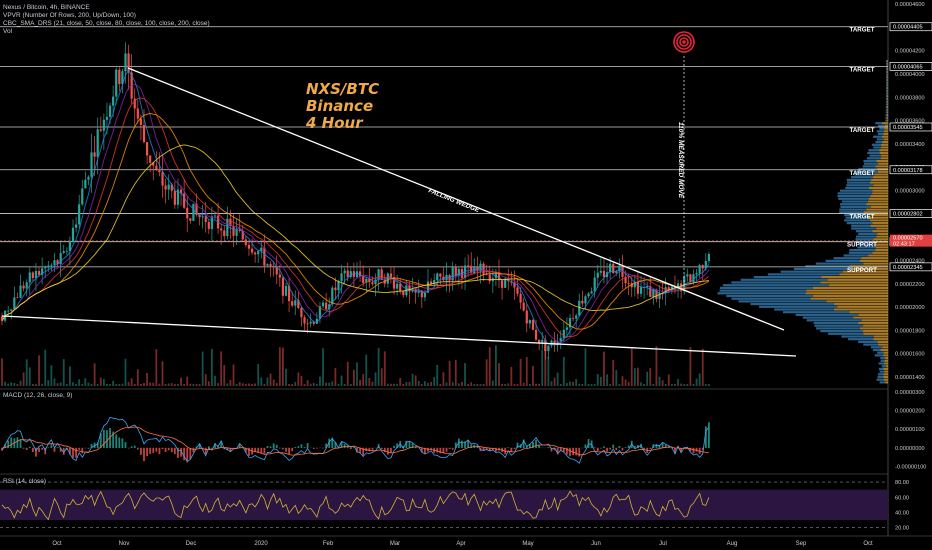  Describe the element at coordinates (862, 173) in the screenshot. I see `level-label-3: TARGET` at that location.